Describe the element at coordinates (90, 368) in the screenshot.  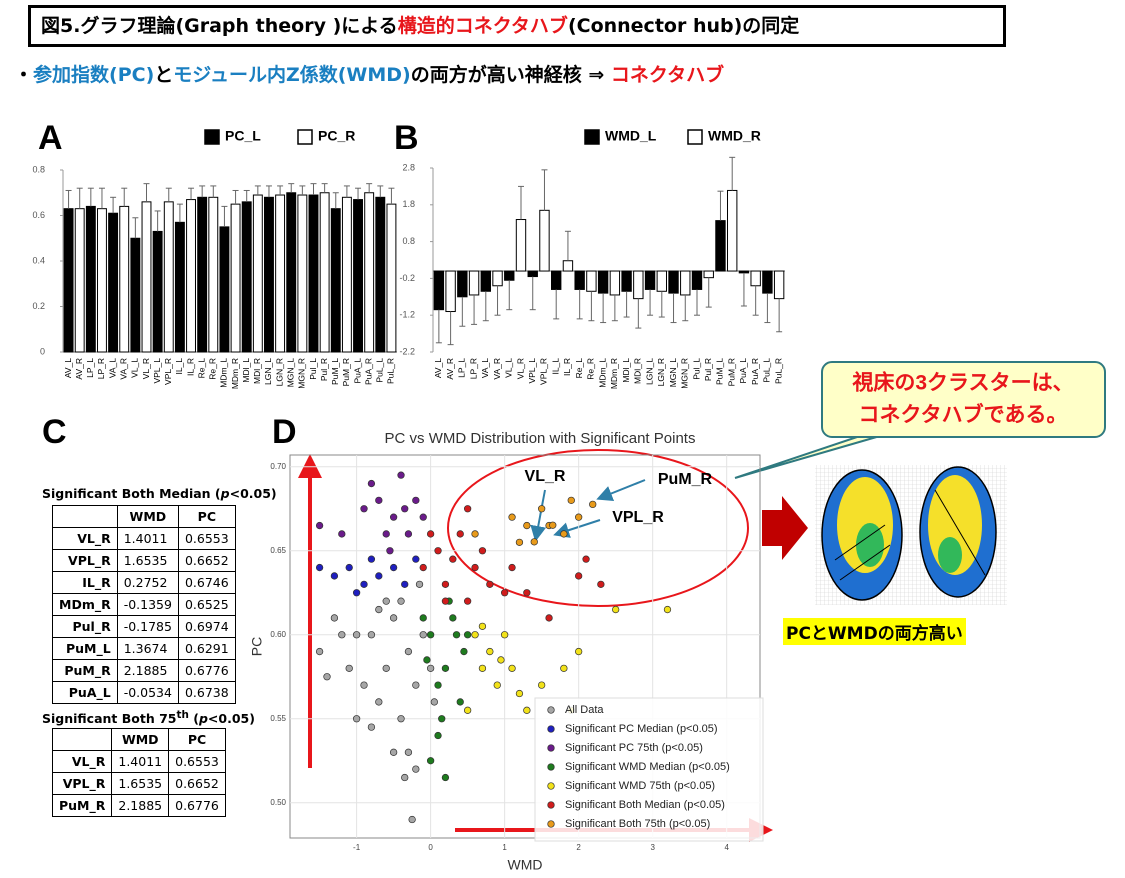
I see `x-tick-label: LP_L` at that location.